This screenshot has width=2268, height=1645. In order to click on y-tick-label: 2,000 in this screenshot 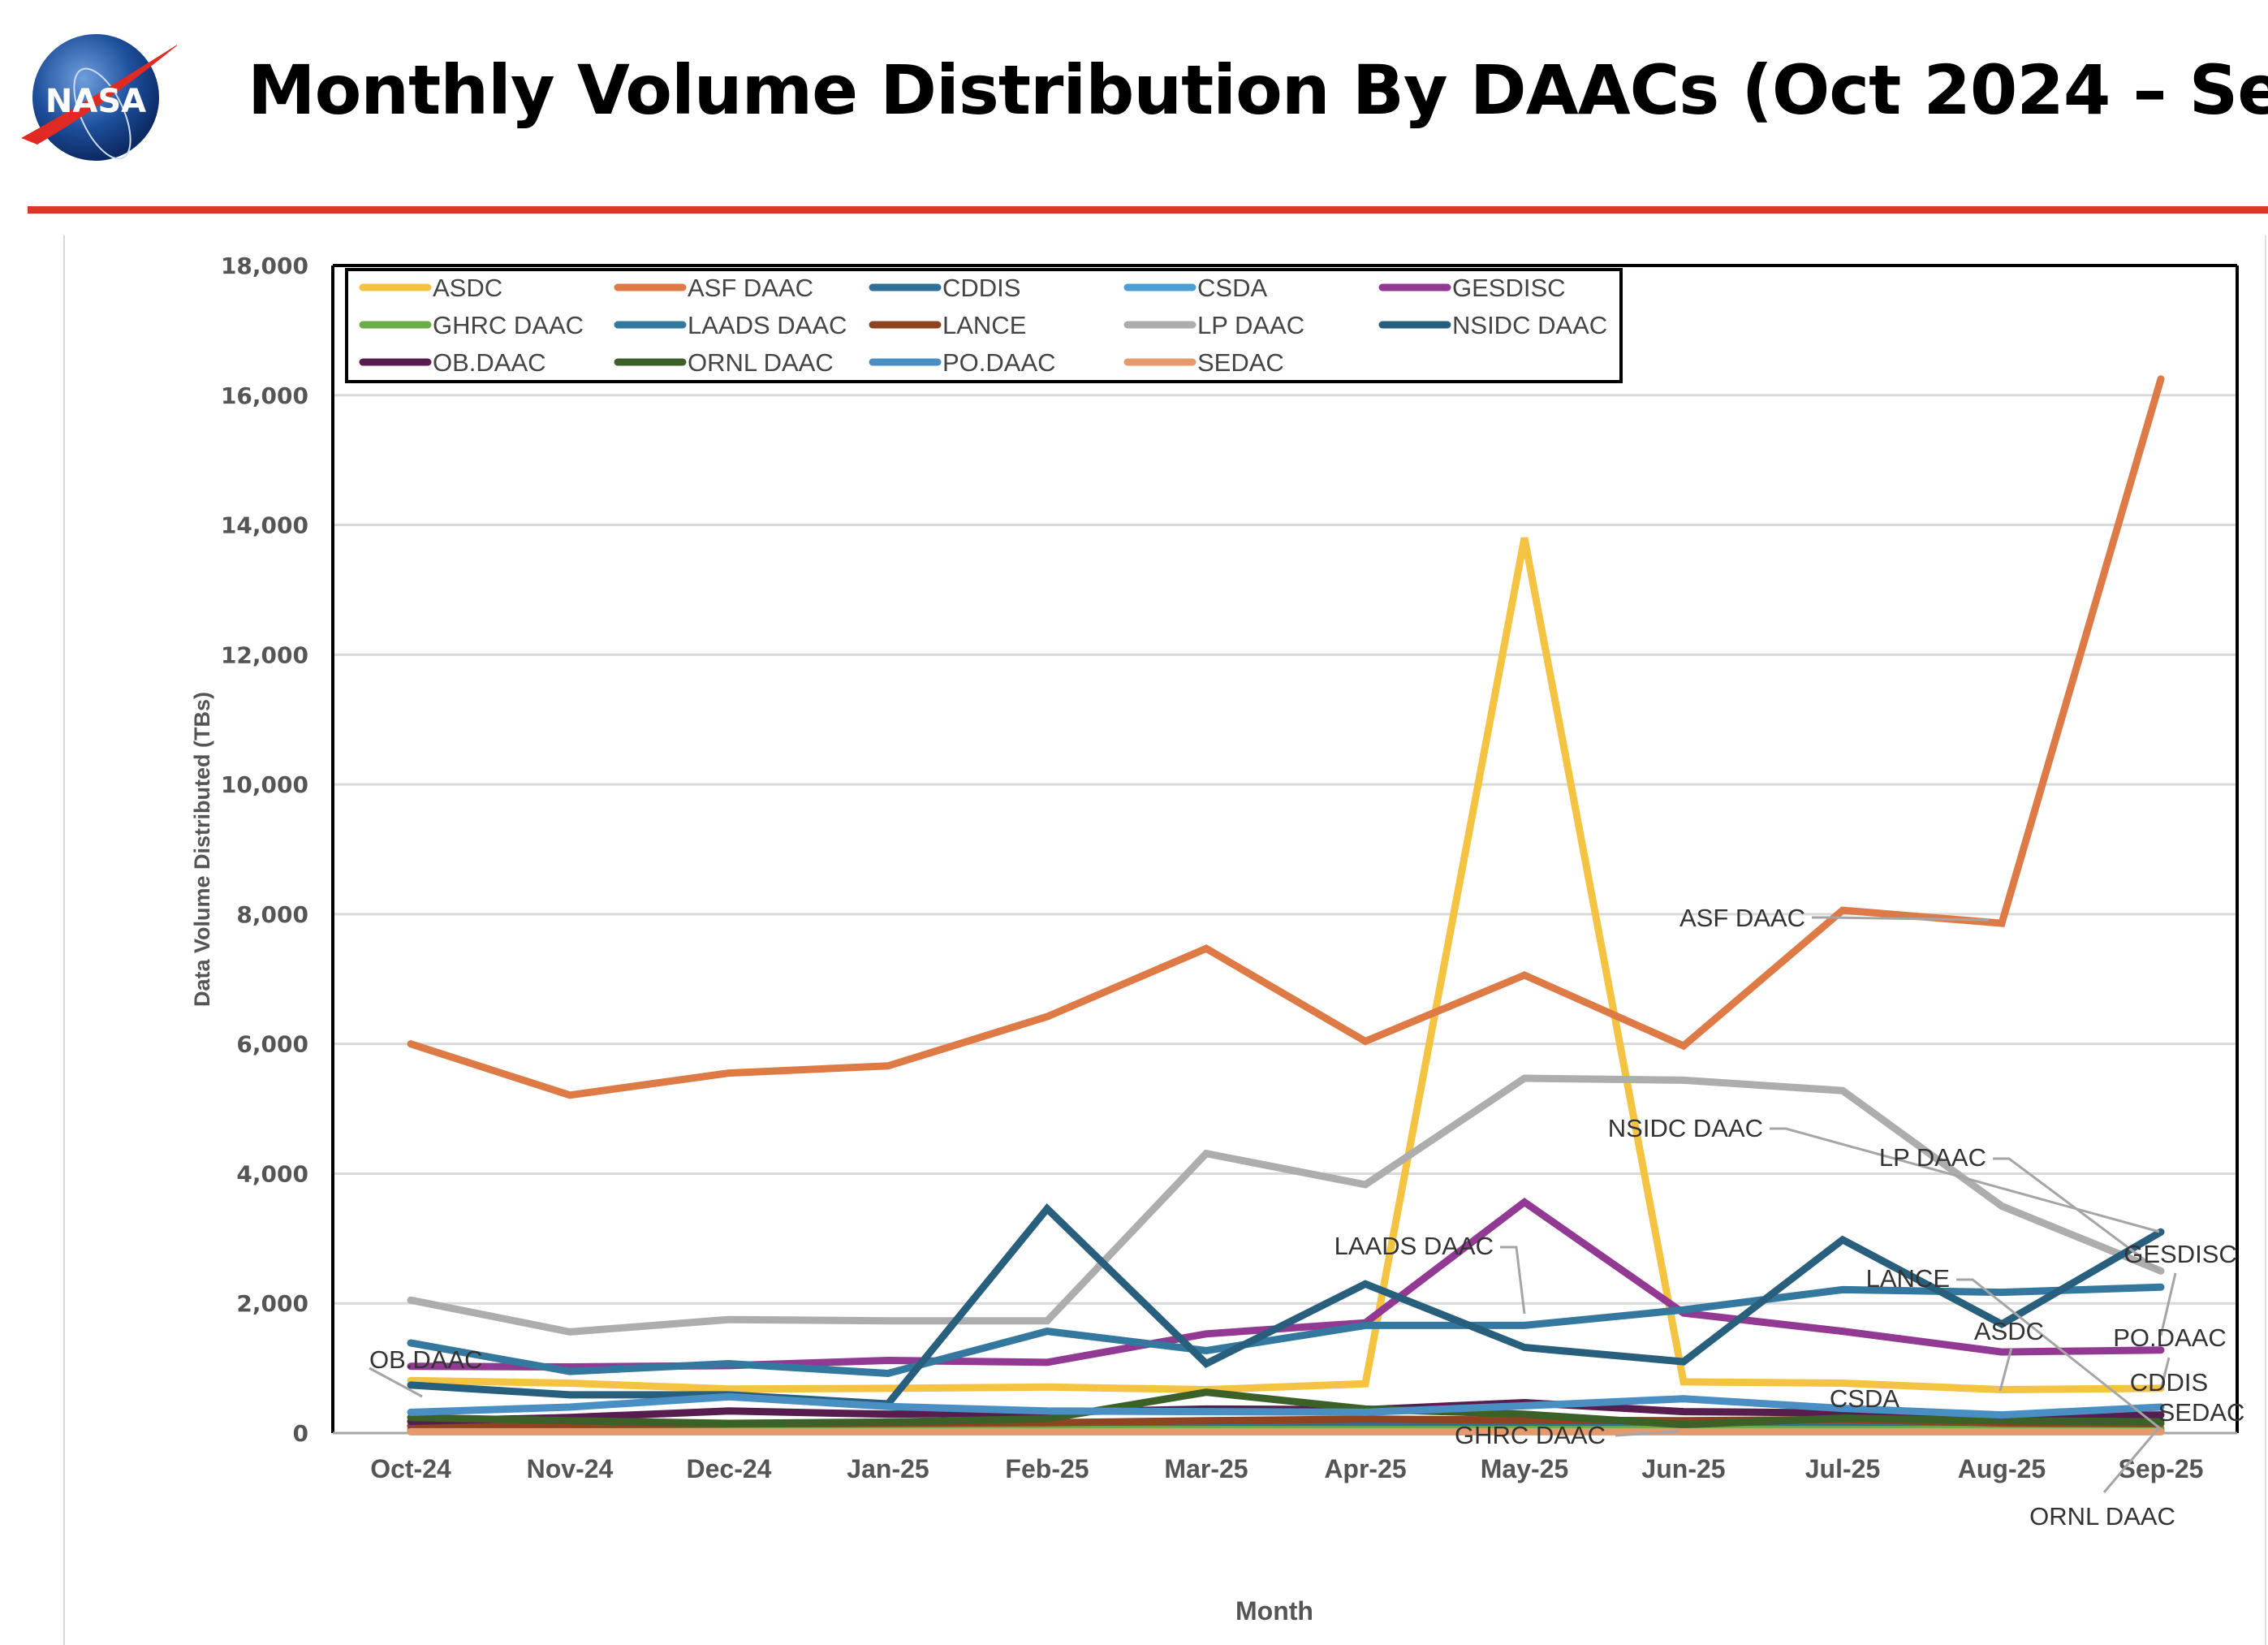, I will do `click(272, 1303)`.